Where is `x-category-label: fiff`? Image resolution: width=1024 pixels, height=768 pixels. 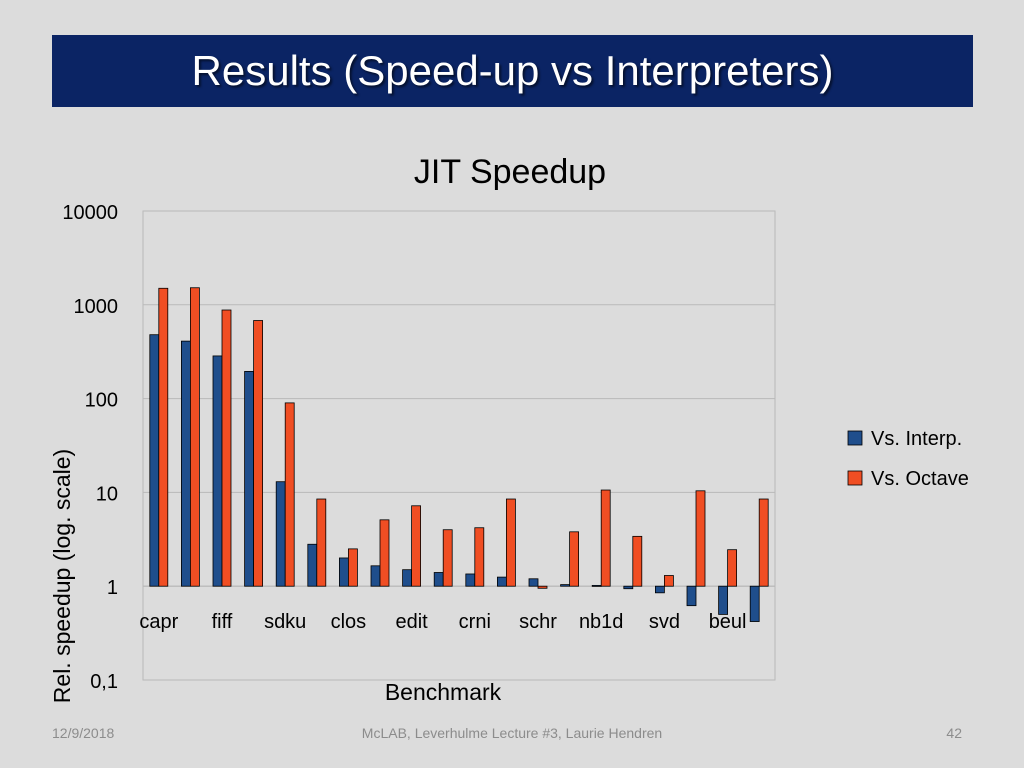 x-category-label: fiff is located at coordinates (222, 622).